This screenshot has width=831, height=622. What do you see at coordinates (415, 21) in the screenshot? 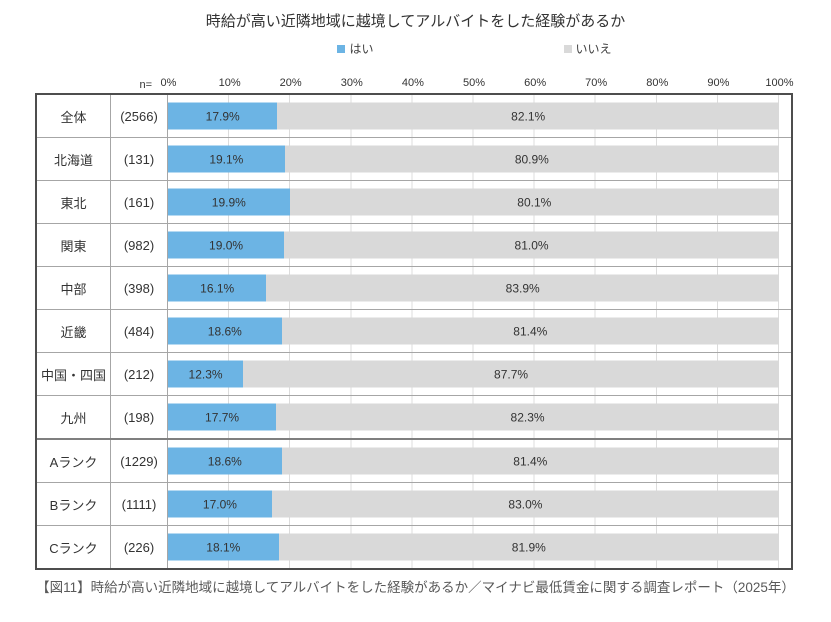
I see `chart-title: 時給が高い近隣地域に越境してアルバイトをした経験があるか` at bounding box center [415, 21].